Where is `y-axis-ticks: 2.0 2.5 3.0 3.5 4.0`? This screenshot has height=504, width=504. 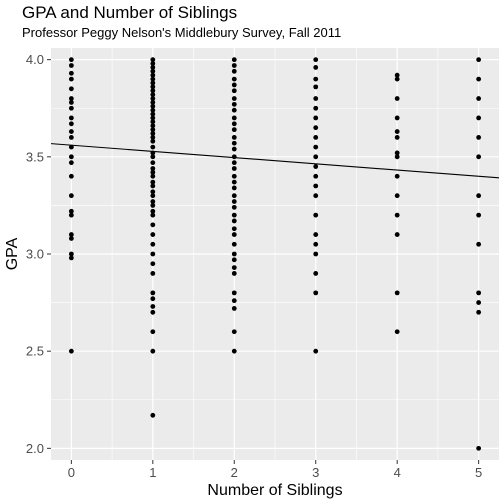
y-axis-ticks: 2.0 2.5 3.0 3.5 4.0 is located at coordinates (38, 254).